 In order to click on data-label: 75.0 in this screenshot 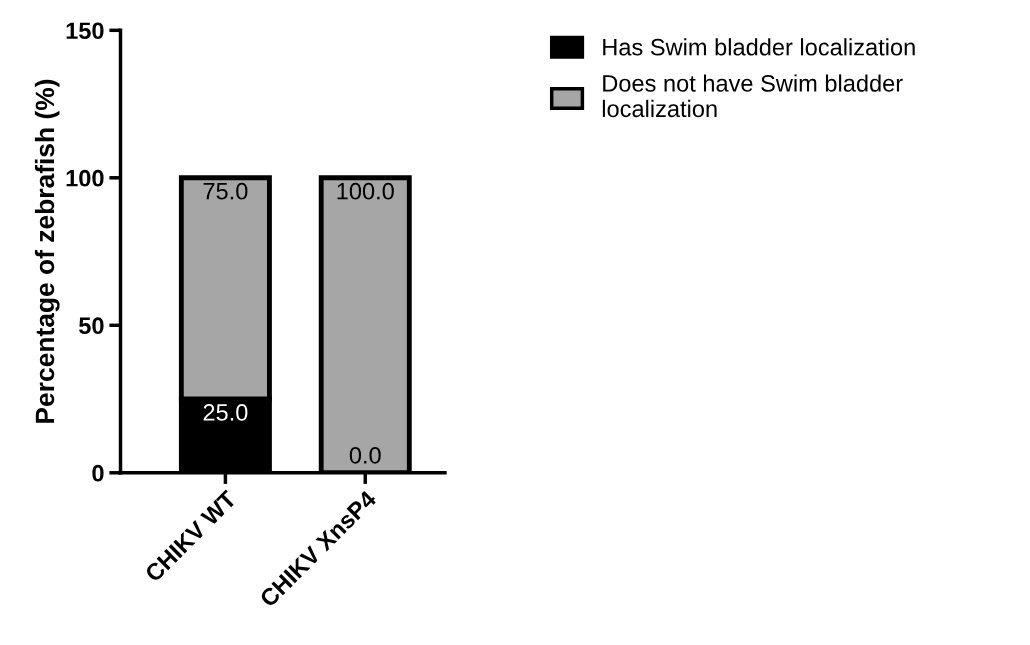, I will do `click(225, 191)`.